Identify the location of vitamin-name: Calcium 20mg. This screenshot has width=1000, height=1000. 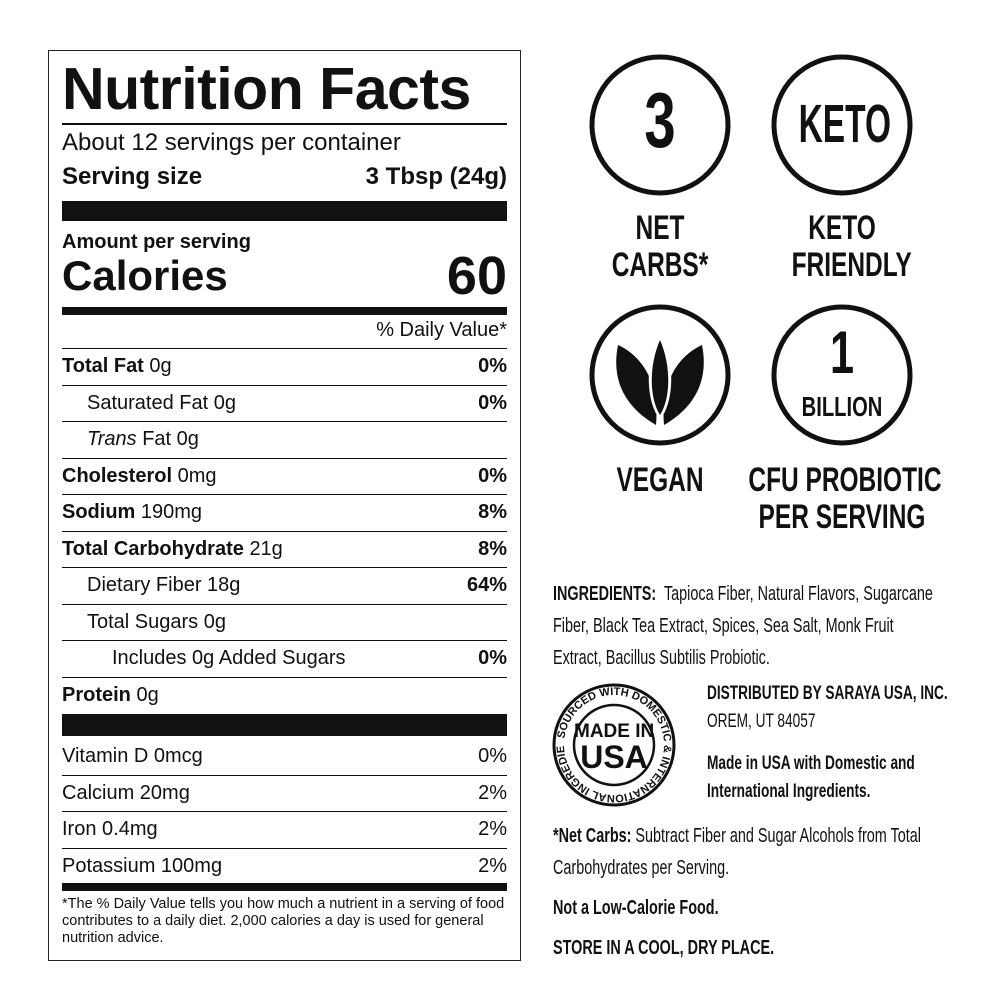
(126, 792).